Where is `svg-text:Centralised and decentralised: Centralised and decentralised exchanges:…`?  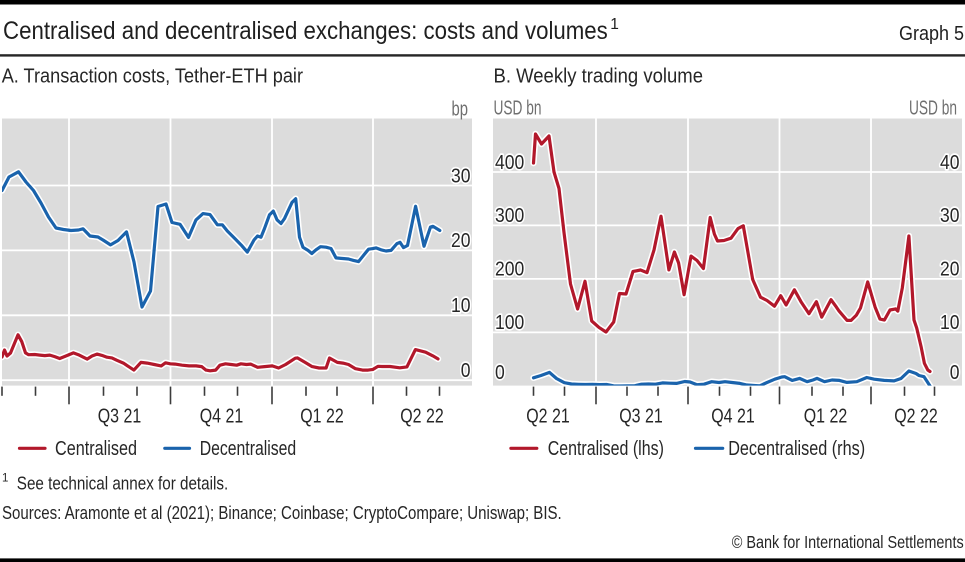
svg-text:Centralised and decentralised: Centralised and decentralised exchanges:… is located at coordinates (305, 31).